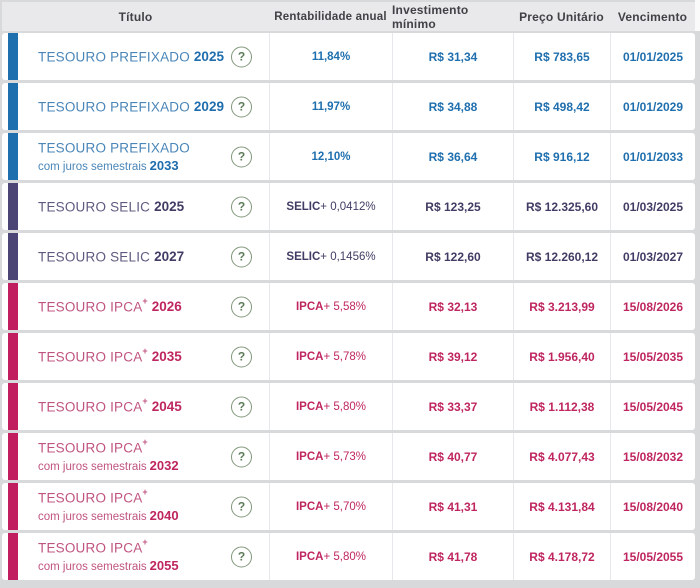 The height and width of the screenshot is (588, 700). I want to click on bond-title: TESOURO IPCA+ 2045, so click(110, 406).